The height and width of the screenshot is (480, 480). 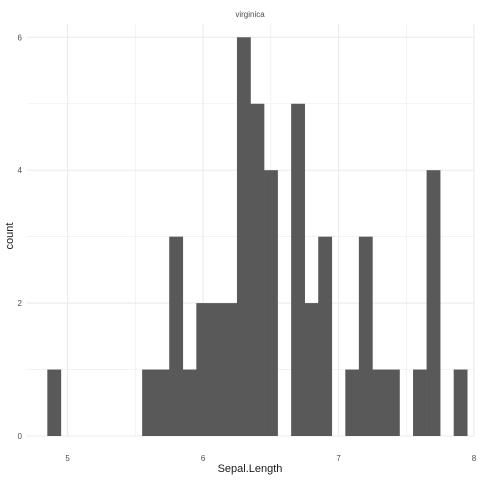 What do you see at coordinates (250, 14) in the screenshot?
I see `facet-strip-label: virginica` at bounding box center [250, 14].